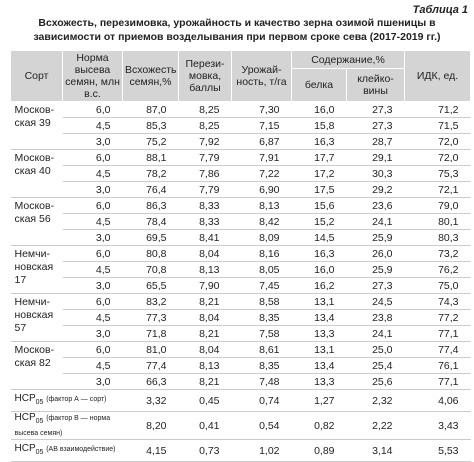 This screenshot has height=462, width=474. What do you see at coordinates (261, 400) in the screenshot?
I see `value-cell: 0,74` at bounding box center [261, 400].